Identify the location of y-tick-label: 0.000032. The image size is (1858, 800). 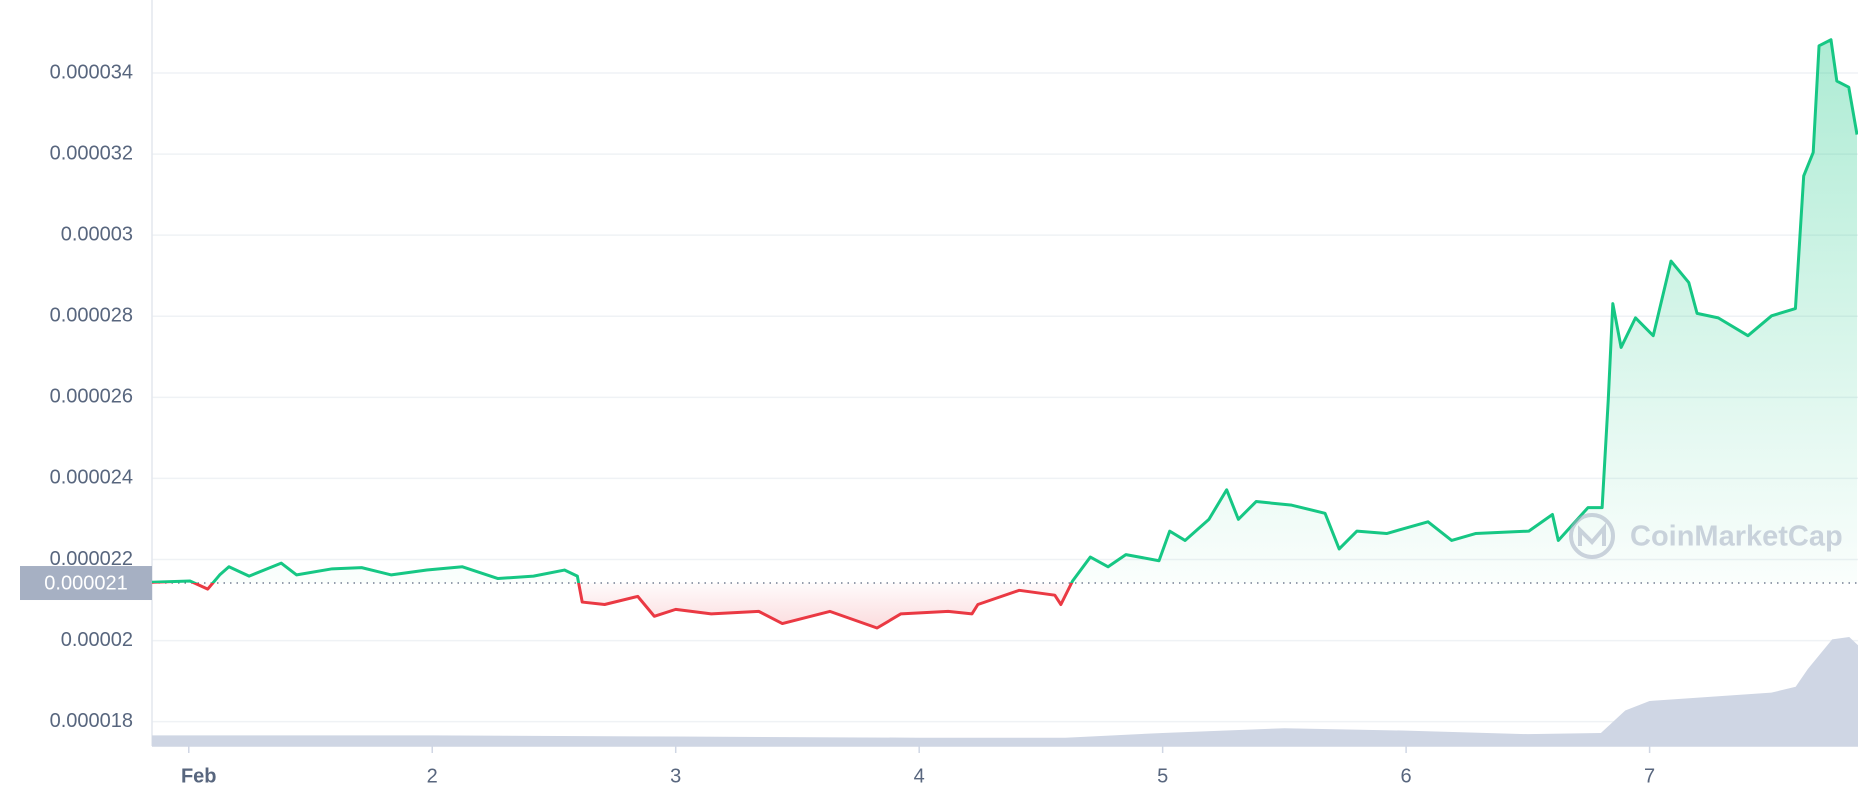
(91, 153).